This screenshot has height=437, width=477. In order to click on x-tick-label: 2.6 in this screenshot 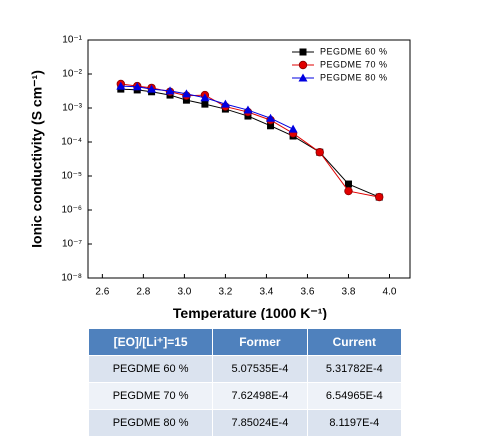, I will do `click(102, 292)`.